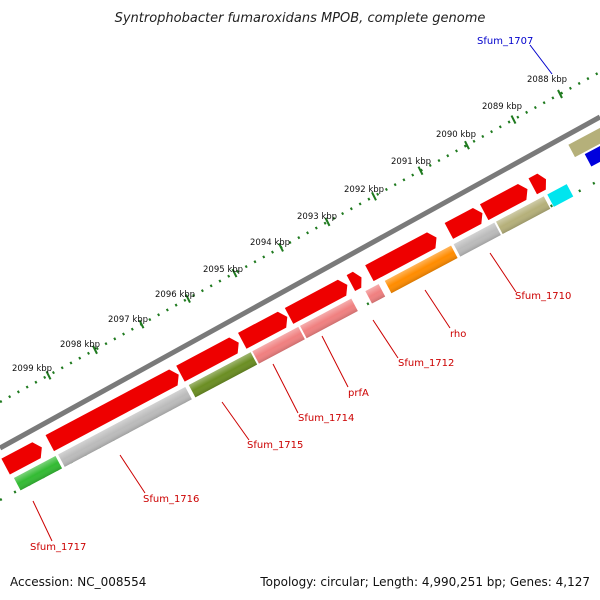 This screenshot has width=600, height=600. What do you see at coordinates (505, 41) in the screenshot?
I see `gene-label-sfum-1707: Sfum_1707` at bounding box center [505, 41].